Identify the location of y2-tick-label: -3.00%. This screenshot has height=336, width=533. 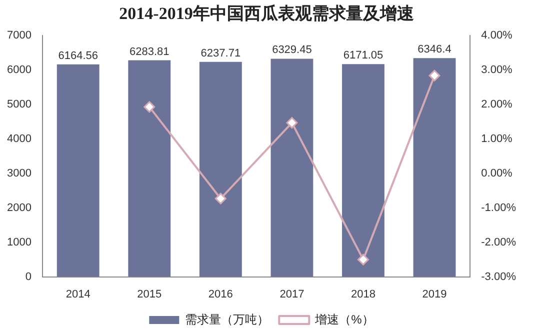
(498, 276).